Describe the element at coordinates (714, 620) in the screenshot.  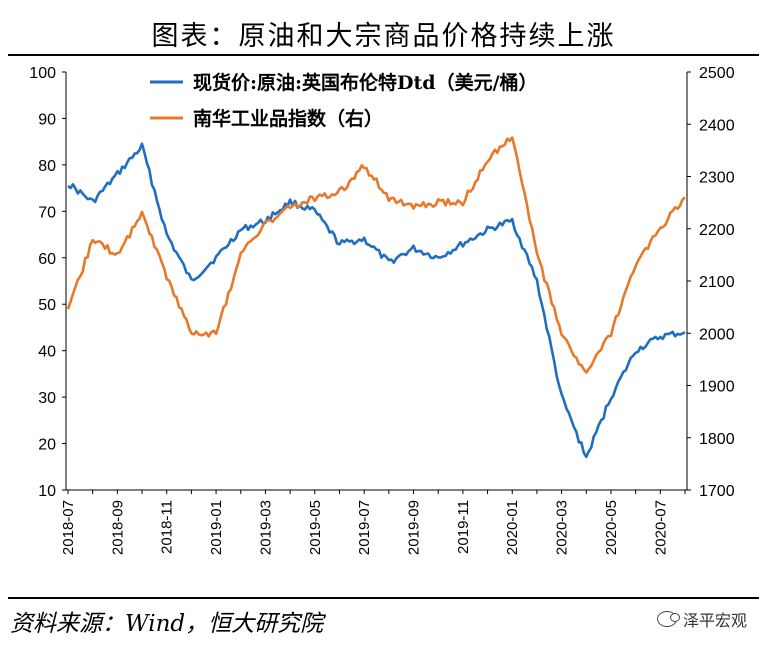
I see `watermark-text: 泽平宏观` at that location.